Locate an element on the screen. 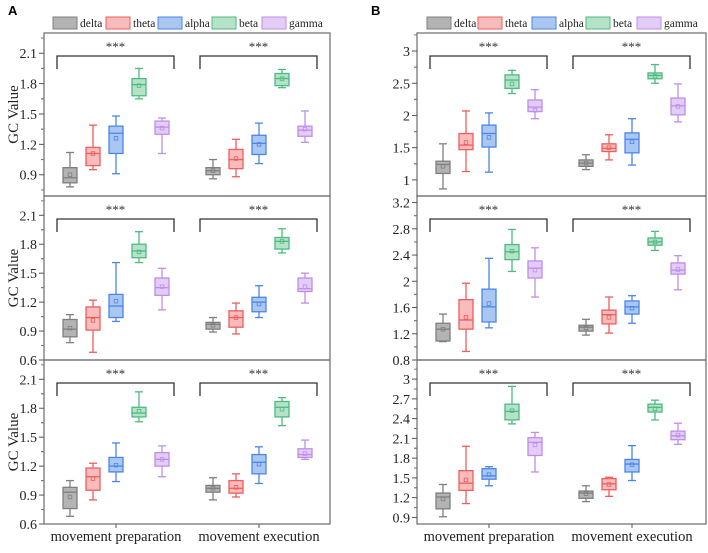 The height and width of the screenshot is (553, 708). y-axis-label: GC Value is located at coordinates (14, 114).